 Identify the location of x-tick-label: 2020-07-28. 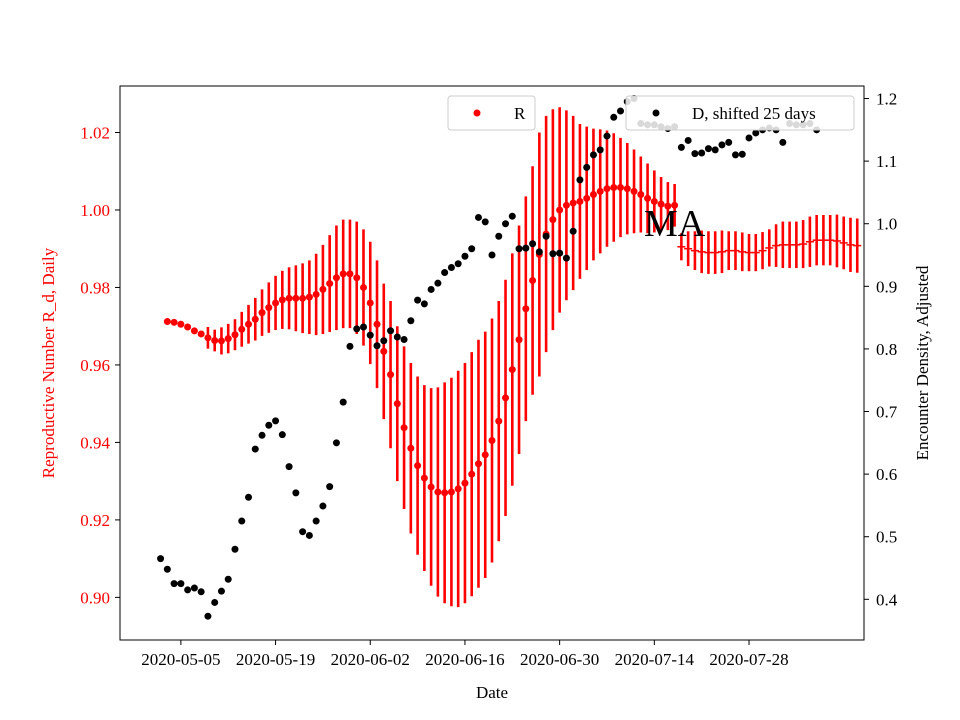
(748, 659).